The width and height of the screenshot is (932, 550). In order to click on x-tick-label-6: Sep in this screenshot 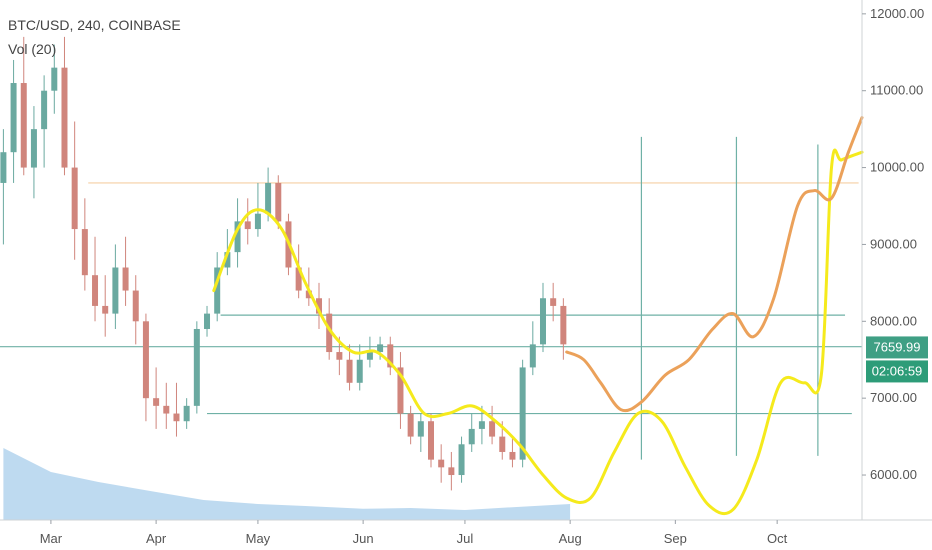, I will do `click(675, 538)`.